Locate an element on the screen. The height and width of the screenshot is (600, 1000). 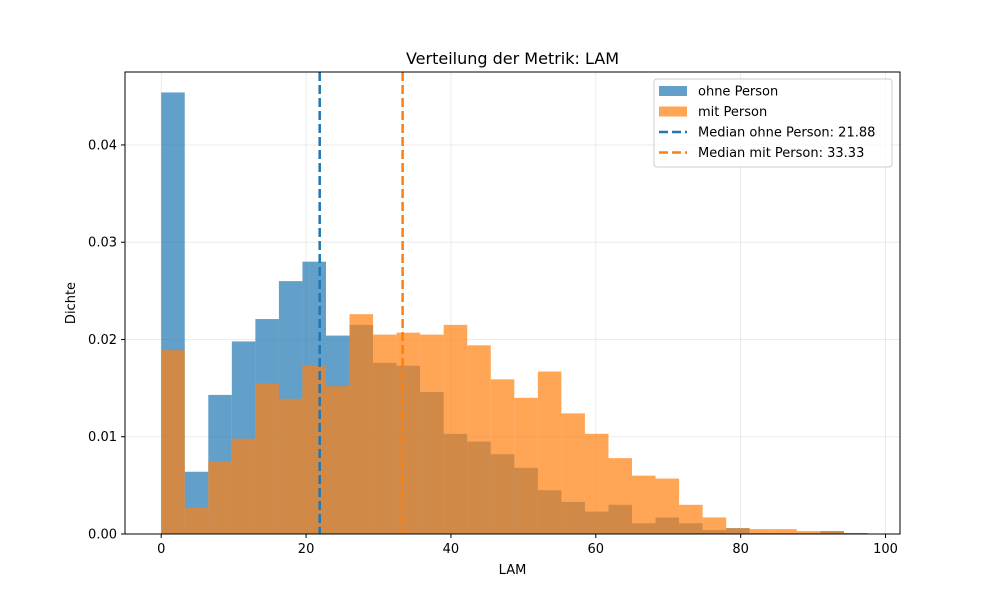
x-tick-label: 60 is located at coordinates (596, 549).